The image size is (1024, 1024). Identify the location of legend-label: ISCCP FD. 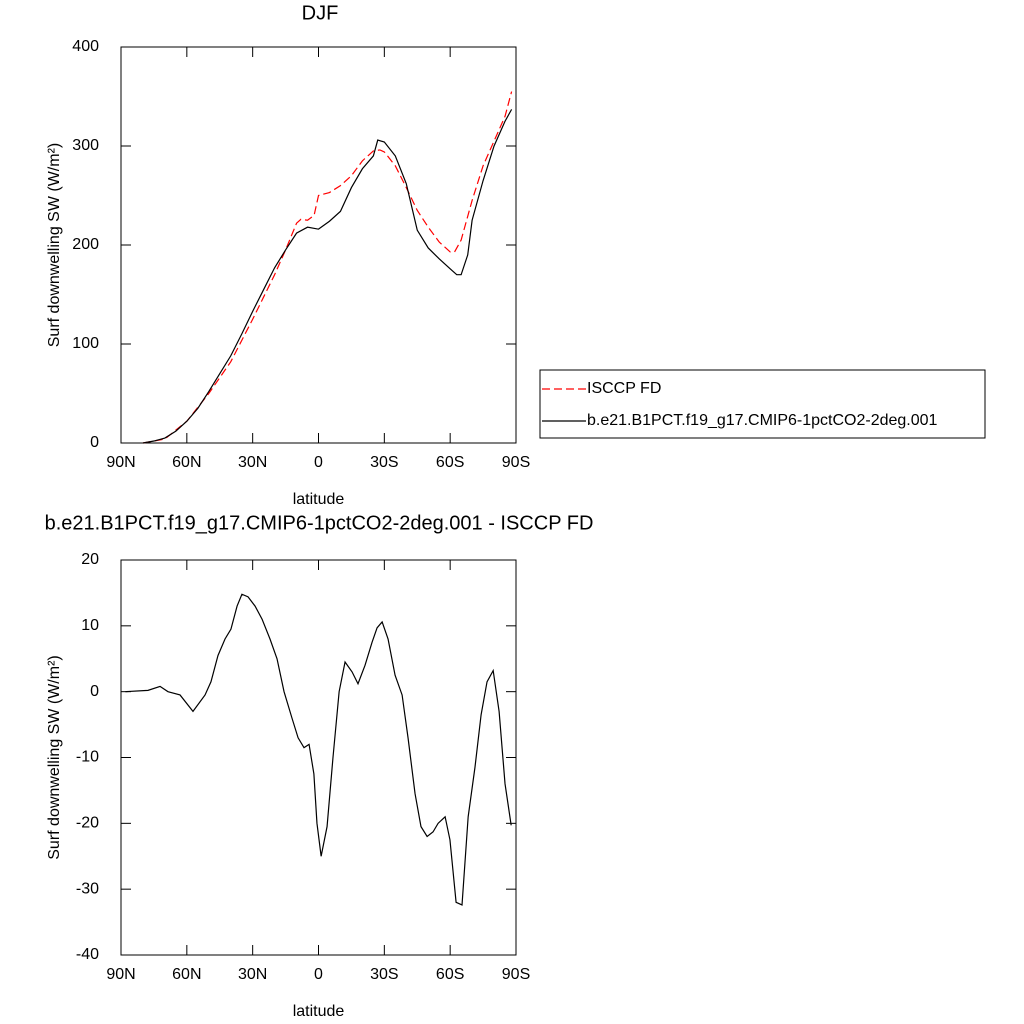
(624, 388).